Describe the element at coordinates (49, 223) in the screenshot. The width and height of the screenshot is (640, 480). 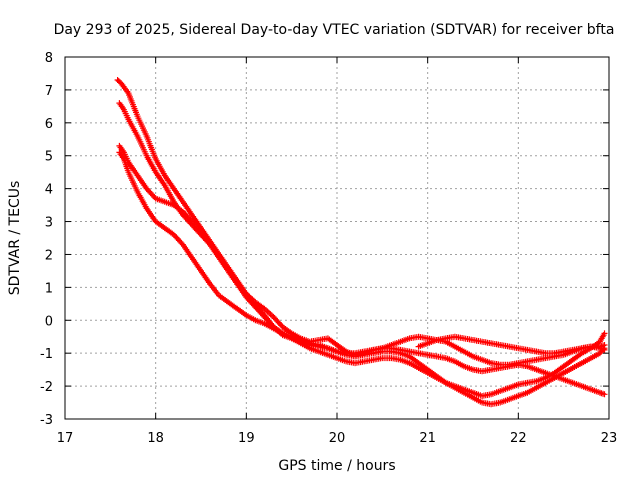
I see `y-tick-label: 3` at that location.